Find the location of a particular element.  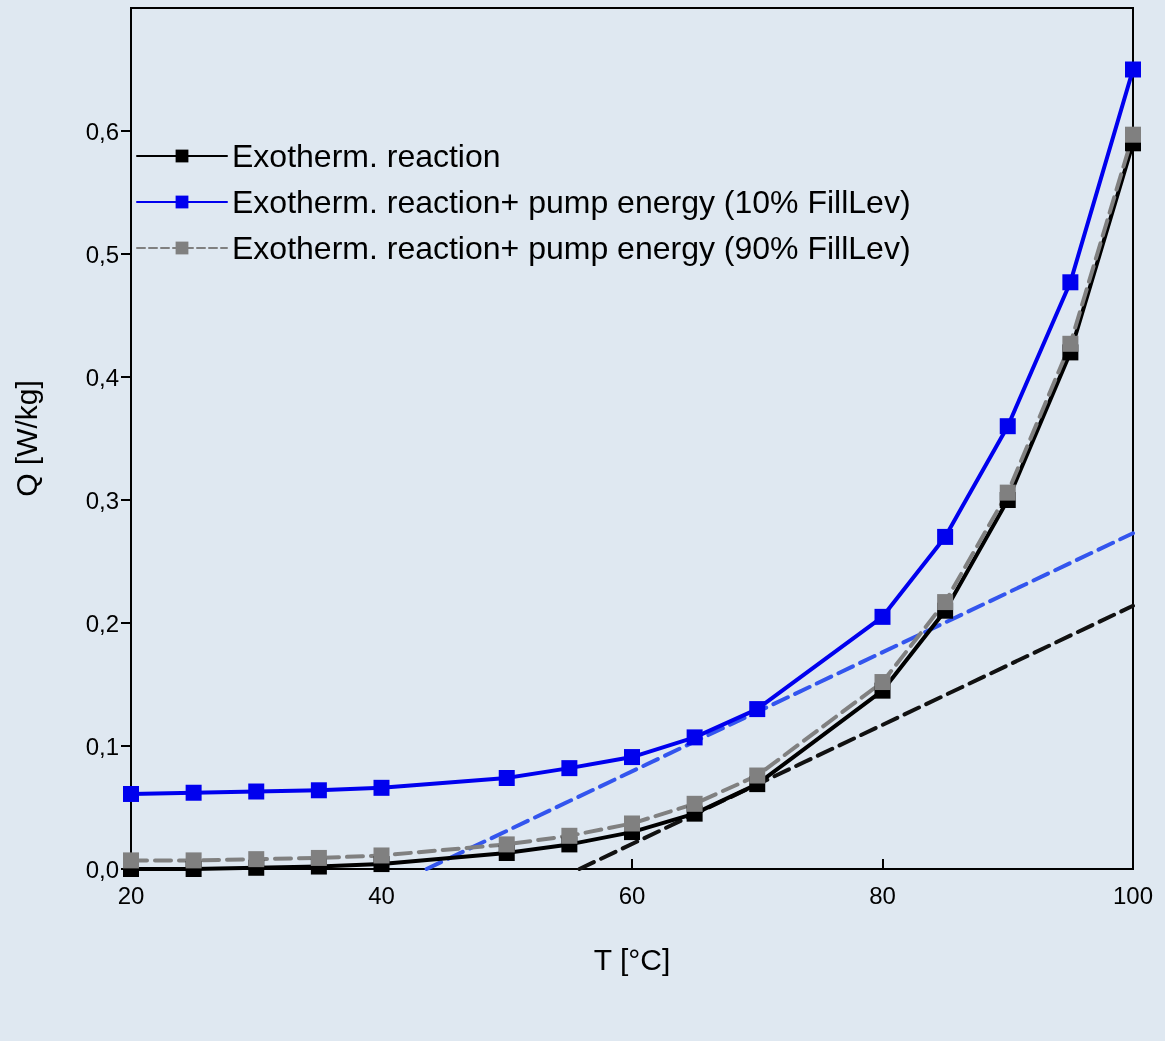

y-tick-label: 0,5 is located at coordinates (102, 254).